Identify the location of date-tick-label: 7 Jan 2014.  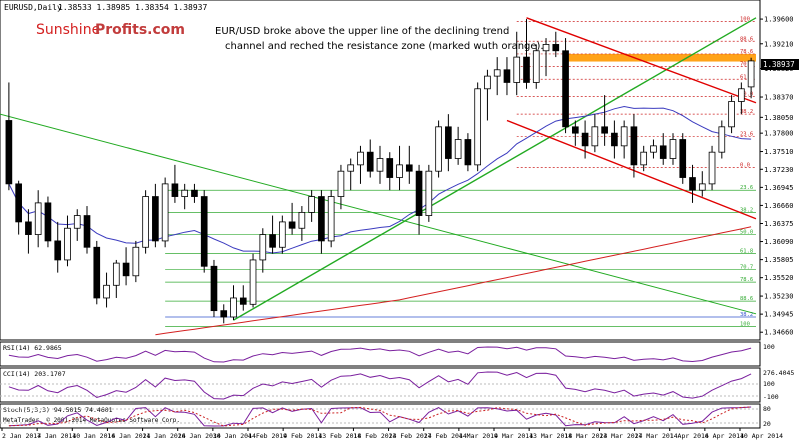
(56, 436).